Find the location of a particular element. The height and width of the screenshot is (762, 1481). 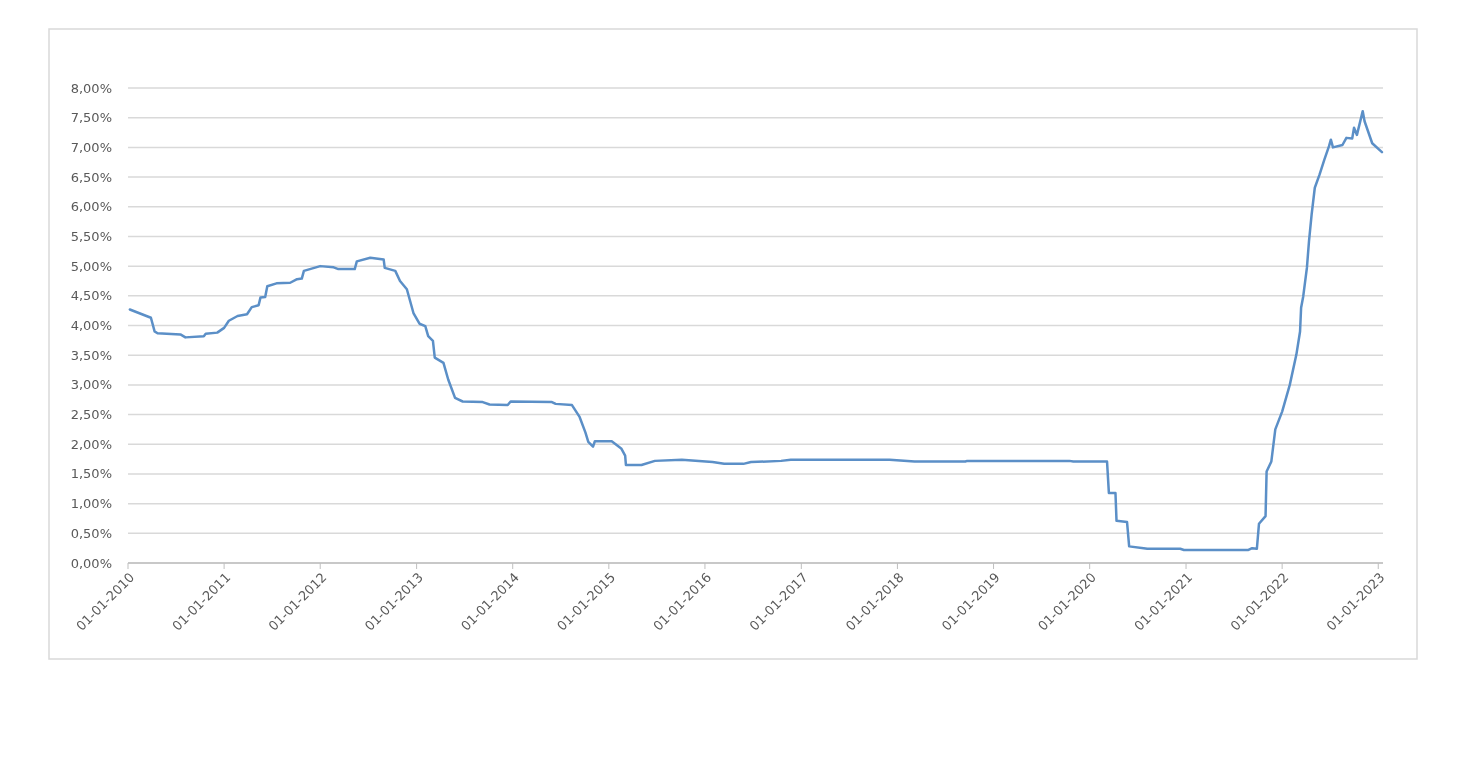

y-tick-label: 4,00% is located at coordinates (91, 325).